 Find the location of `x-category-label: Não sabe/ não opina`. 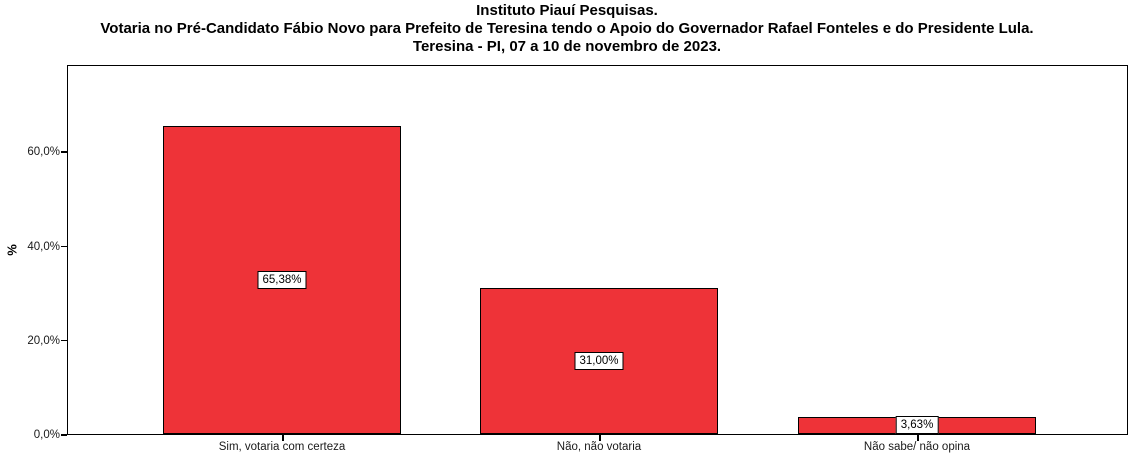

x-category-label: Não sabe/ não opina is located at coordinates (917, 447).